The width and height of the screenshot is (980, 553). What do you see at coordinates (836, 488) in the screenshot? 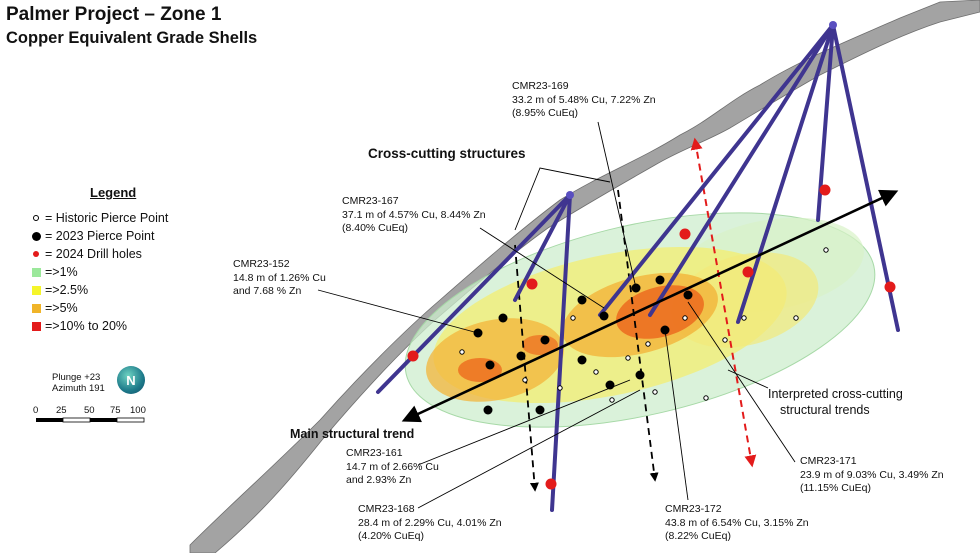
I see `intercept-line: (11.15% CuEq)` at bounding box center [836, 488].